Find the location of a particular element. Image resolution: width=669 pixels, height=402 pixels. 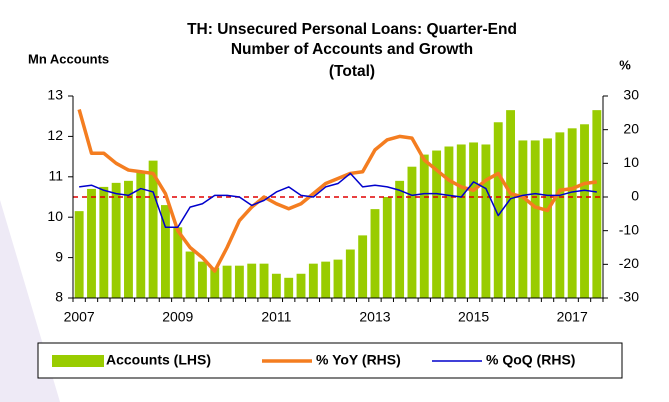

chart-title: Number of Accounts and Growth is located at coordinates (352, 49).